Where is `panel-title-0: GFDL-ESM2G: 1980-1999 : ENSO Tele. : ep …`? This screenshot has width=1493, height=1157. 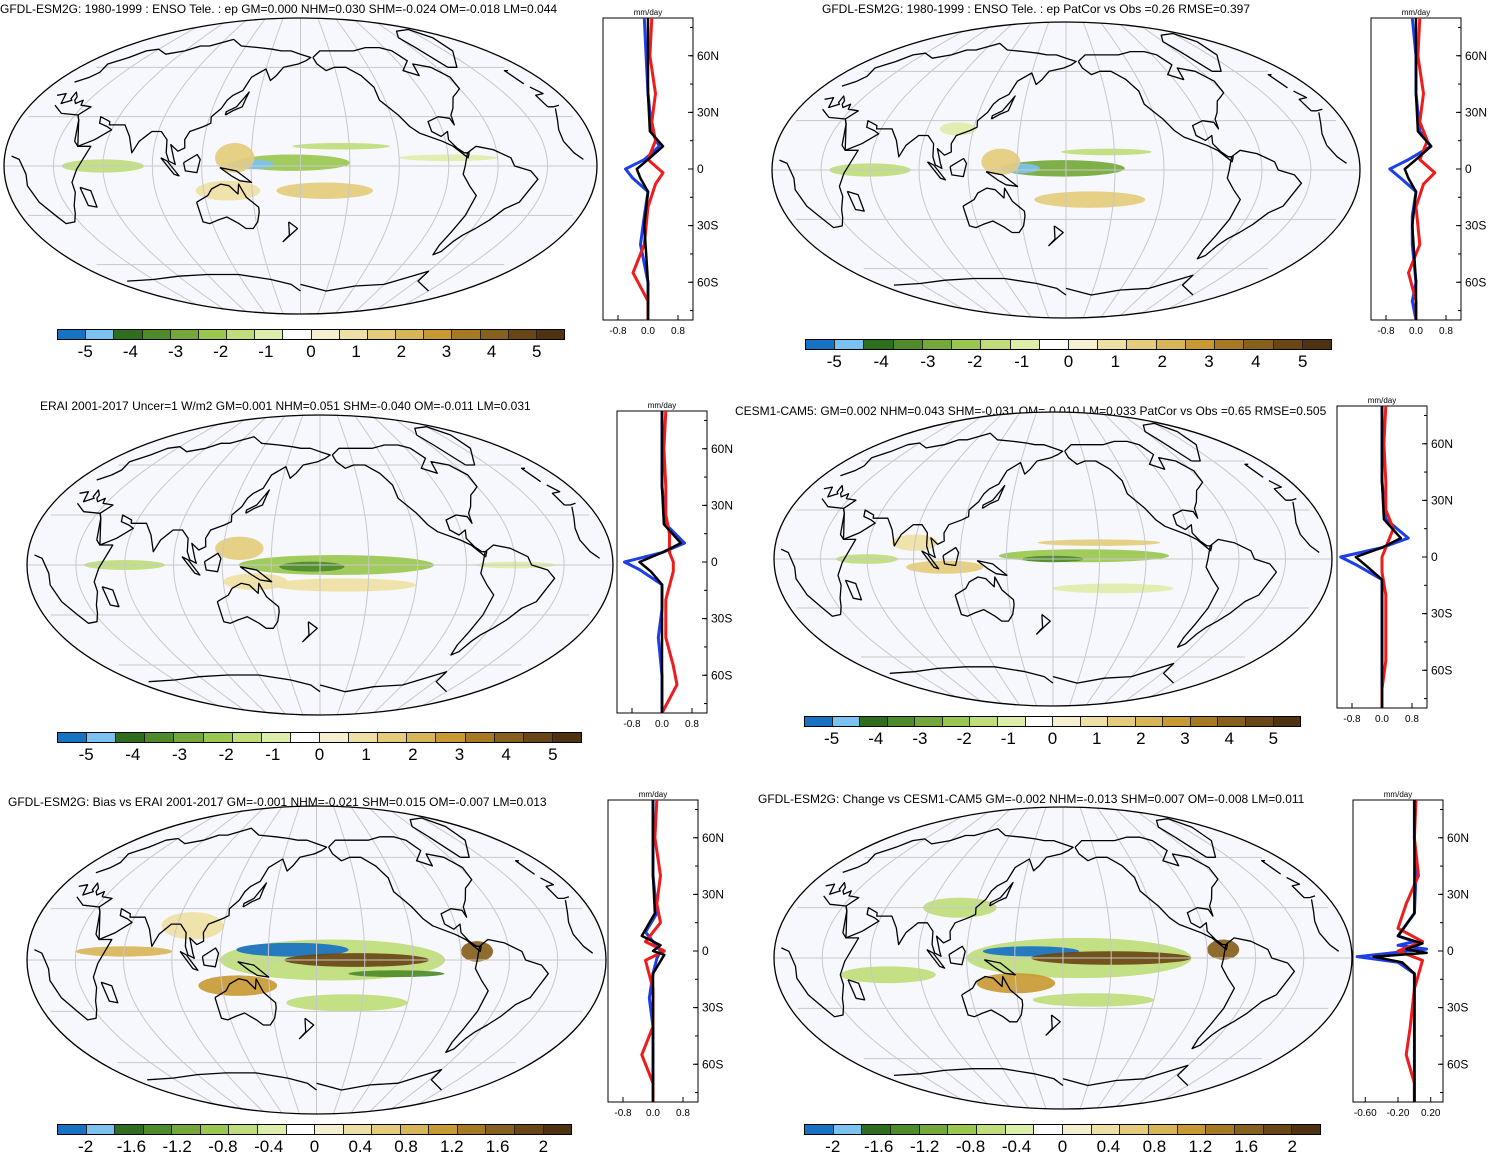
panel-title-0: GFDL-ESM2G: 1980-1999 : ENSO Tele. : ep … is located at coordinates (279, 9).